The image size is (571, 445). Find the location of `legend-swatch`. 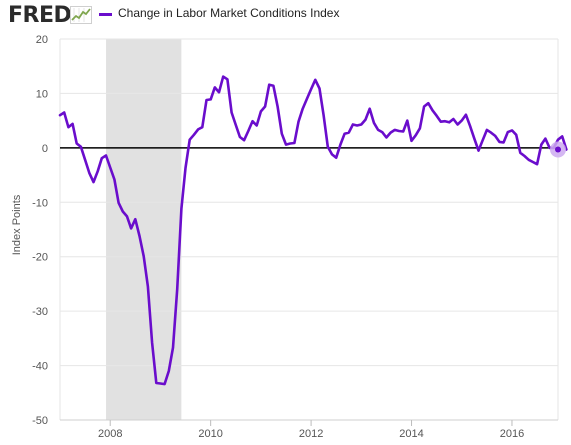

legend-swatch is located at coordinates (105, 14).